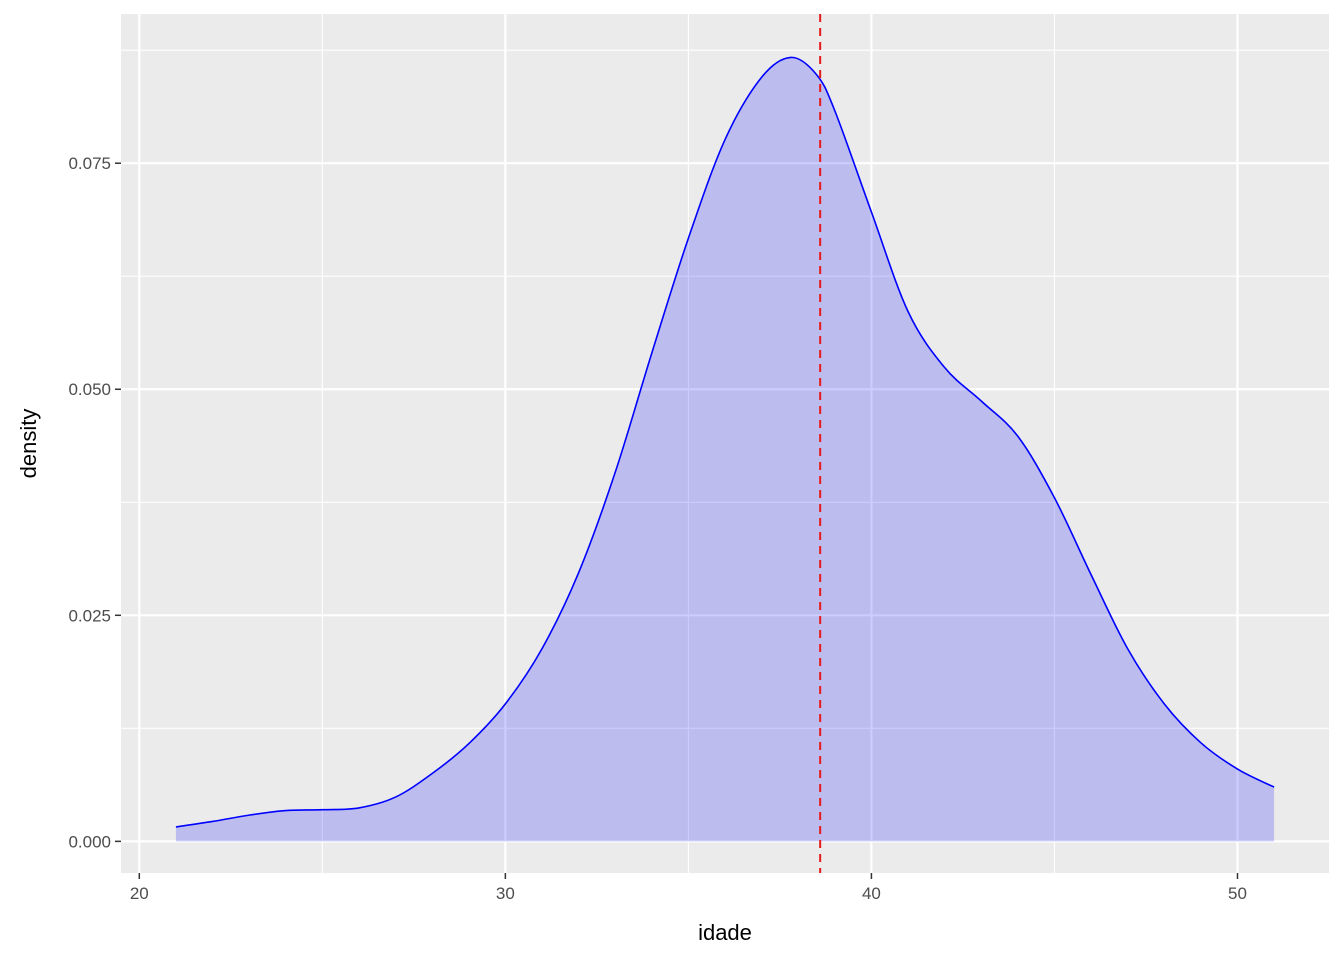 This screenshot has height=960, width=1344. Describe the element at coordinates (725, 932) in the screenshot. I see `x-axis-title: idade` at that location.